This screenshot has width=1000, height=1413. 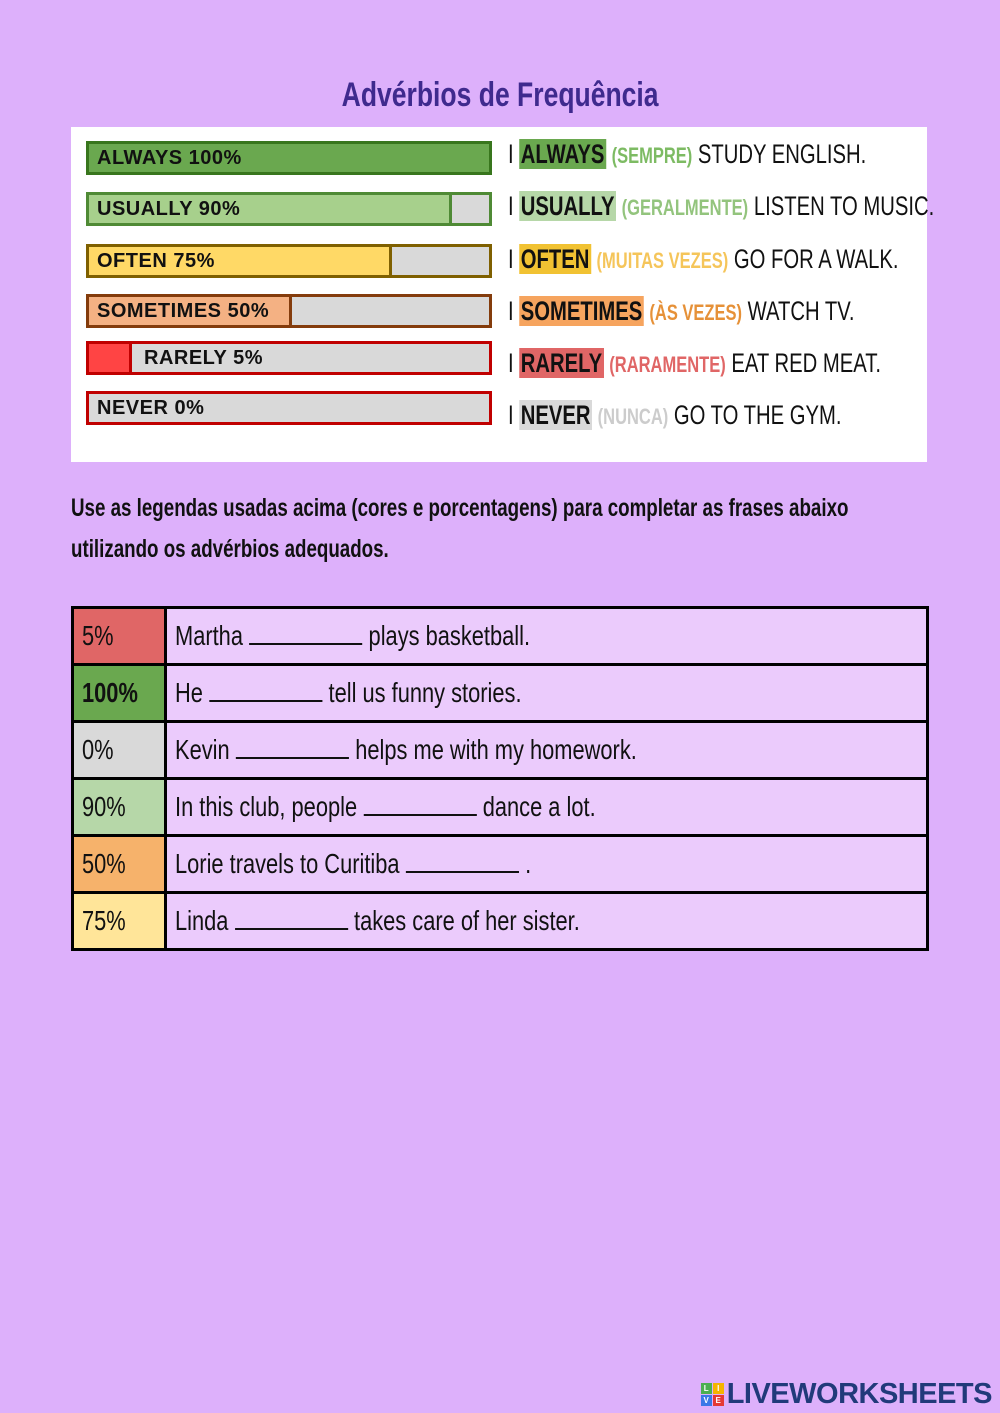 I want to click on sentence-after: ., so click(x=528, y=863).